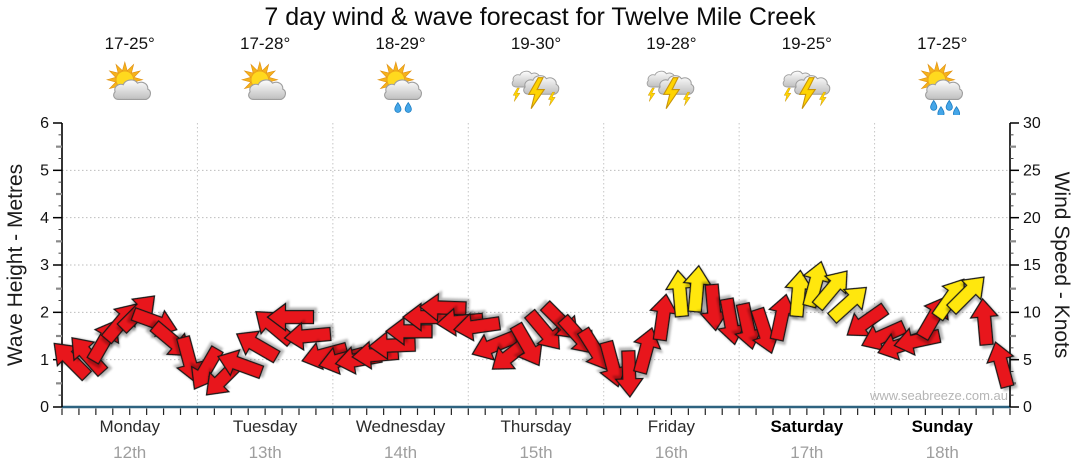 Image resolution: width=1080 pixels, height=475 pixels. Describe the element at coordinates (807, 452) in the screenshot. I see `day-date: 17th` at that location.